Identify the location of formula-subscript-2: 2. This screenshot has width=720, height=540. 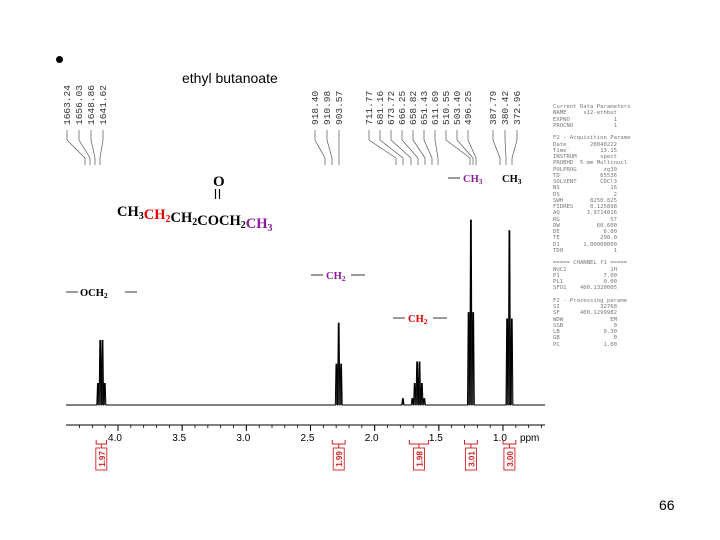
(168, 219).